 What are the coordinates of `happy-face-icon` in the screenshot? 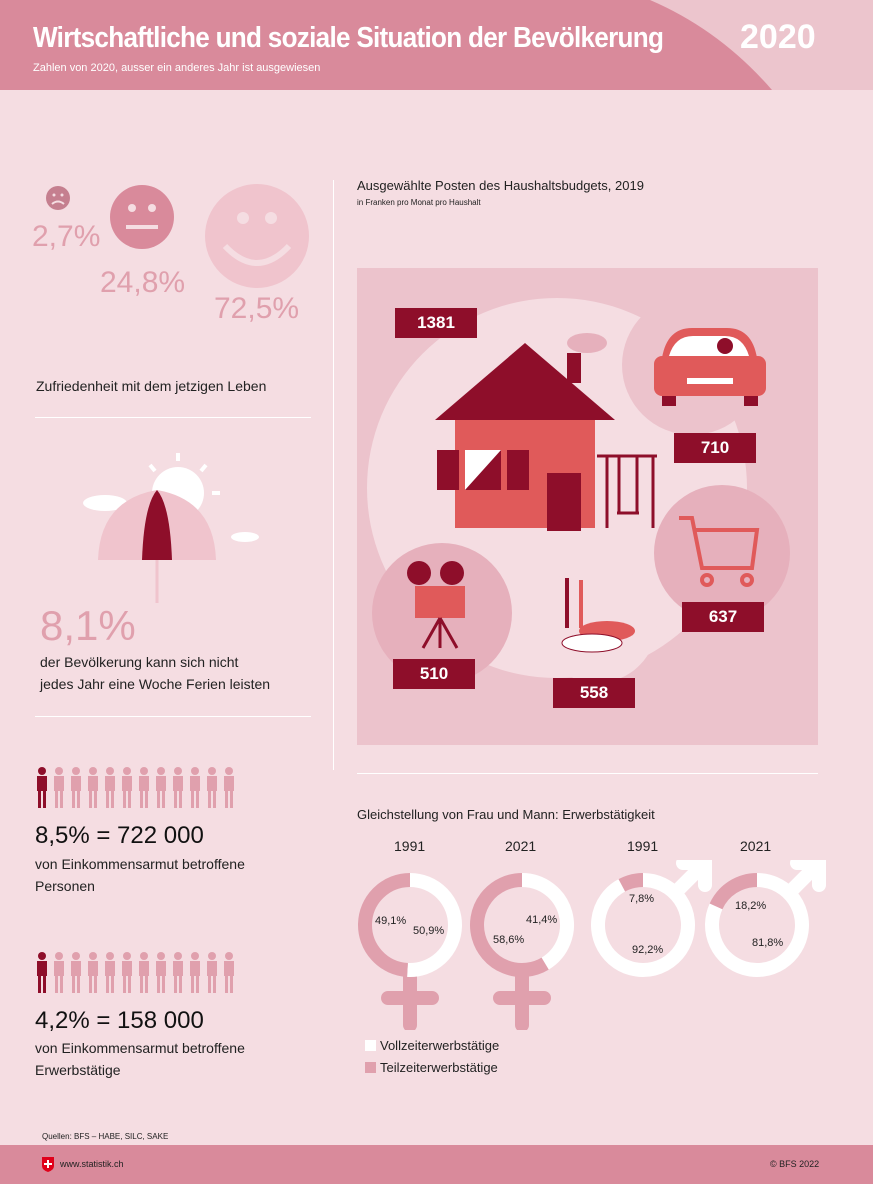 It's located at (257, 236).